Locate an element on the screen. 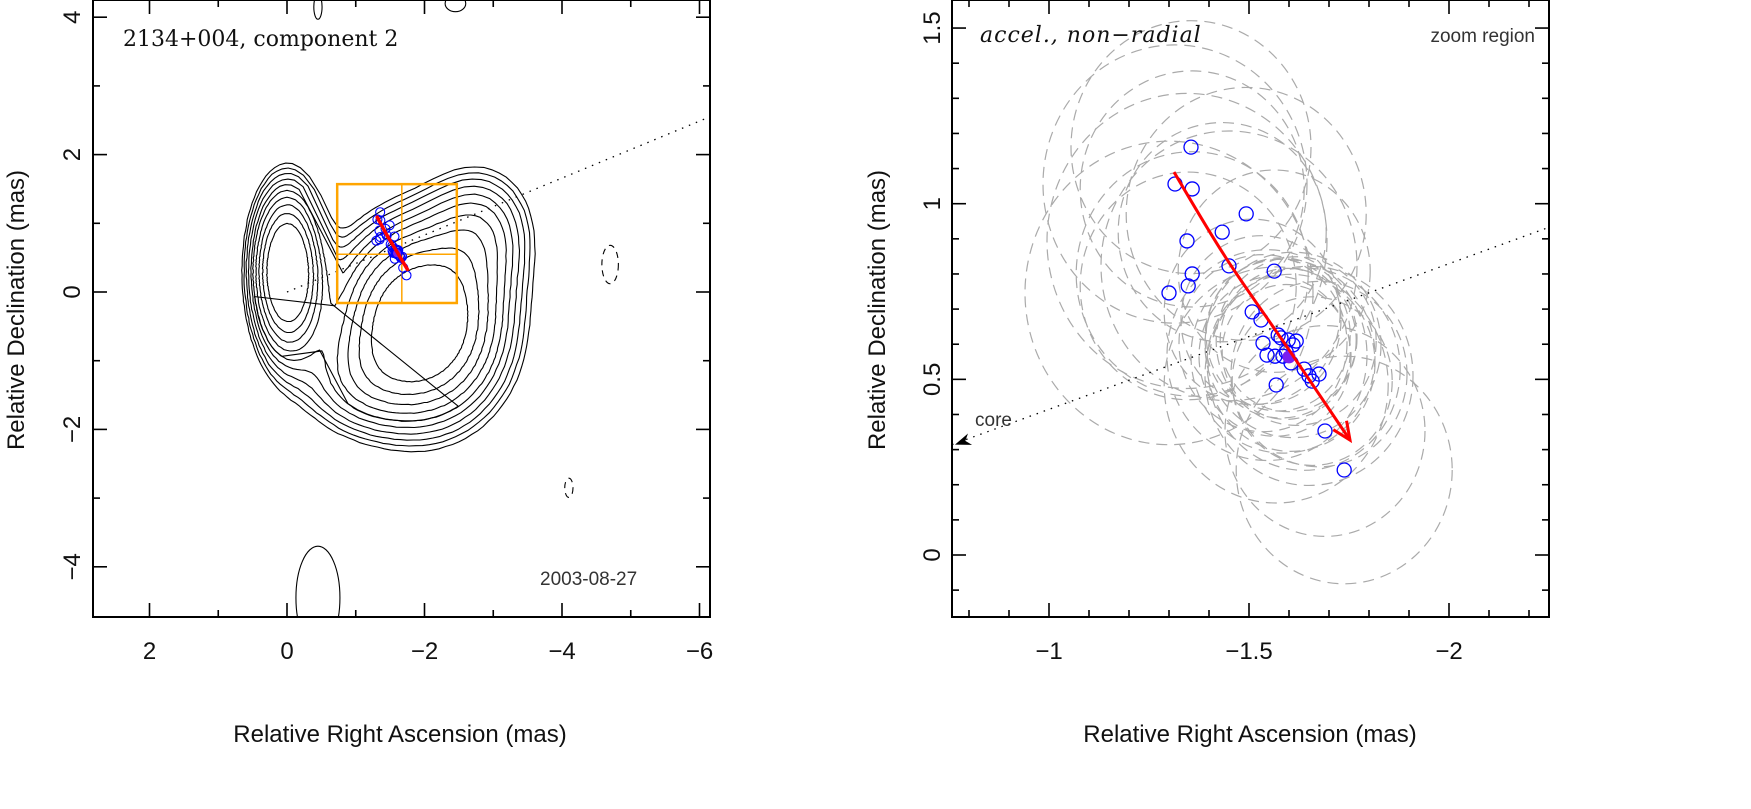  right-x-axis-label: Relative Right Ascension (mas) is located at coordinates (1249, 734).